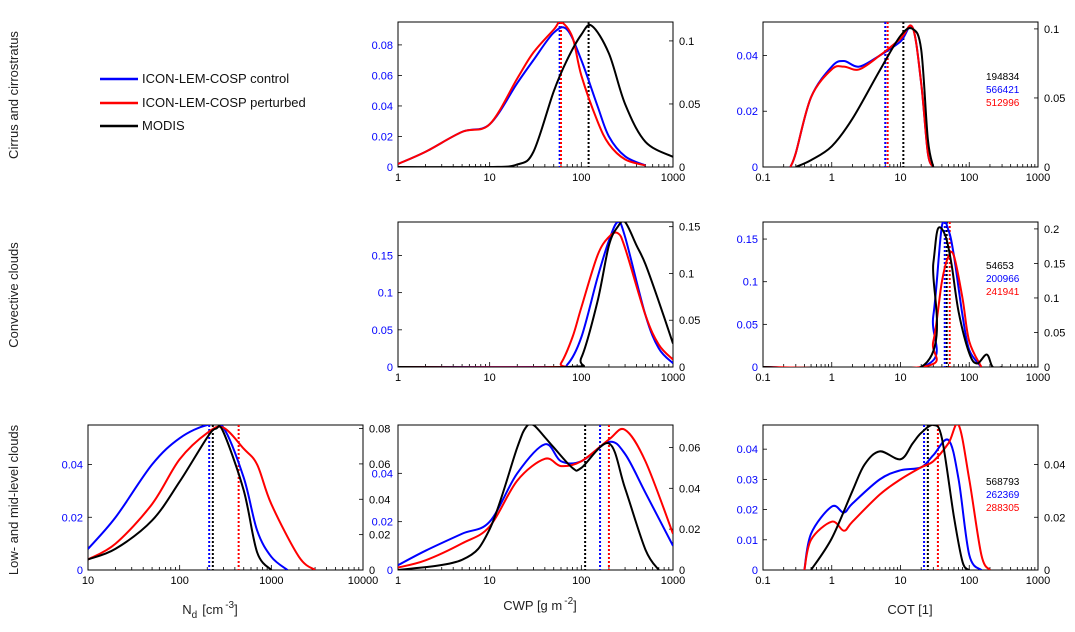 Image resolution: width=1075 pixels, height=632 pixels. What do you see at coordinates (215, 78) in the screenshot?
I see `legend-label-control: ICON-LEM-COSP control` at bounding box center [215, 78].